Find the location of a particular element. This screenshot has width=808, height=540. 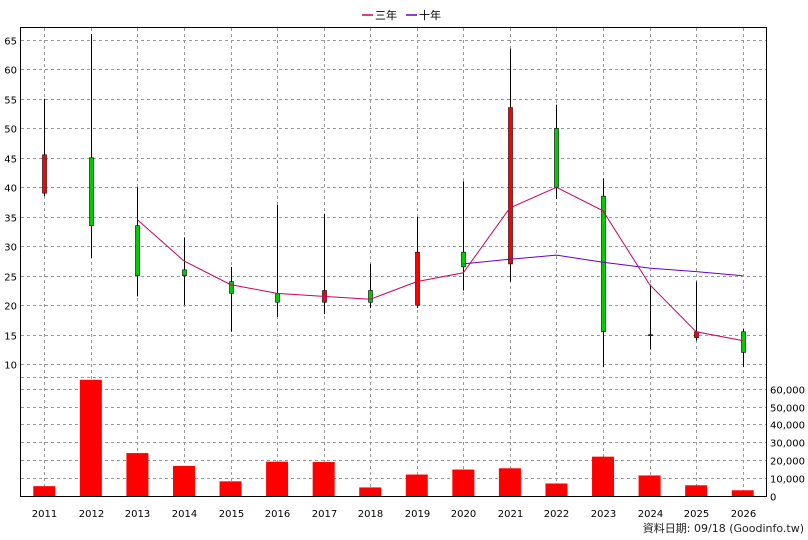

volume-tick-label: 0 is located at coordinates (773, 498).